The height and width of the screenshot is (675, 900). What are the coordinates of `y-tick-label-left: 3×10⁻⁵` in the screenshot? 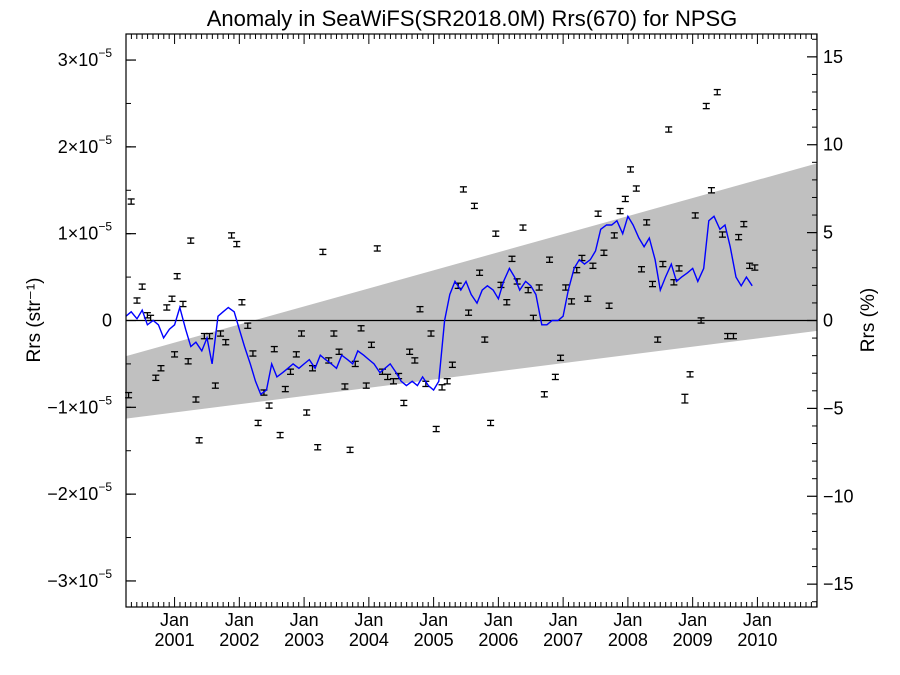 It's located at (85, 58).